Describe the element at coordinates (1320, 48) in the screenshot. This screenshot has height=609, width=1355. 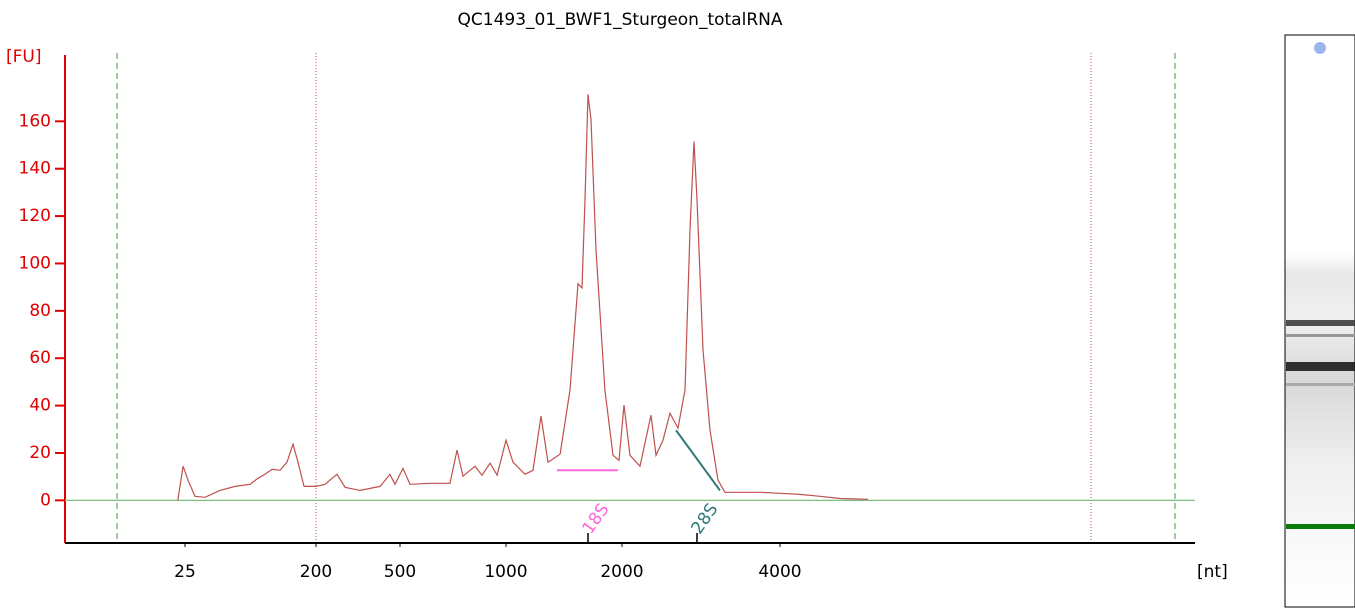
I see `gel-marker-dot` at that location.